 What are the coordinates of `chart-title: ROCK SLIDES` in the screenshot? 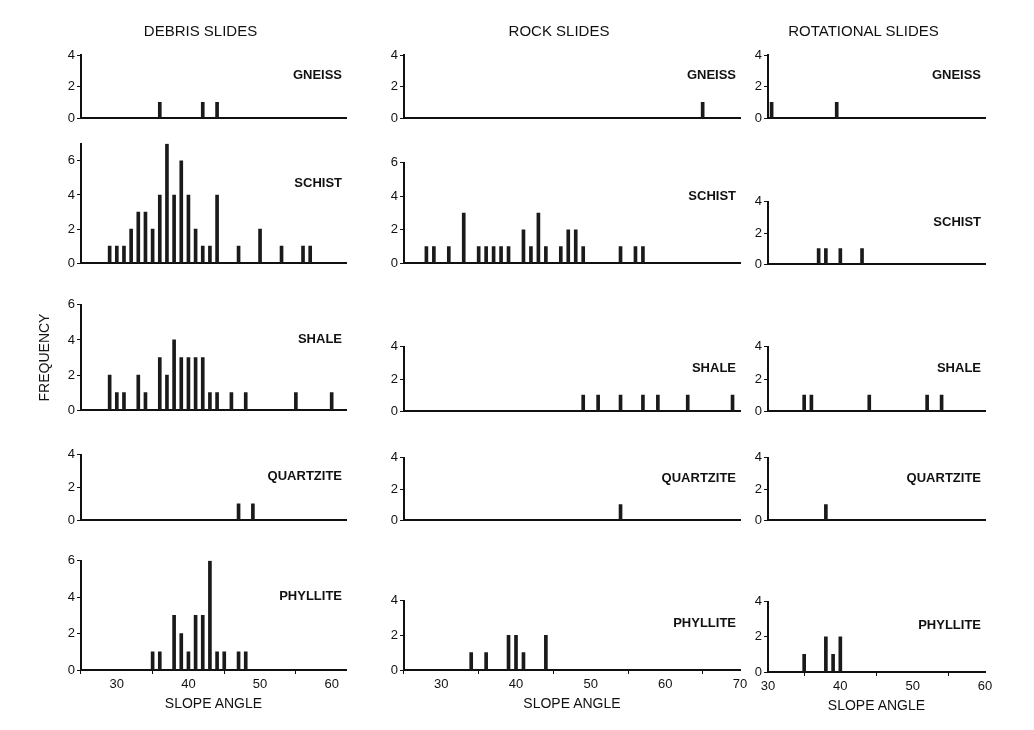 It's located at (559, 31).